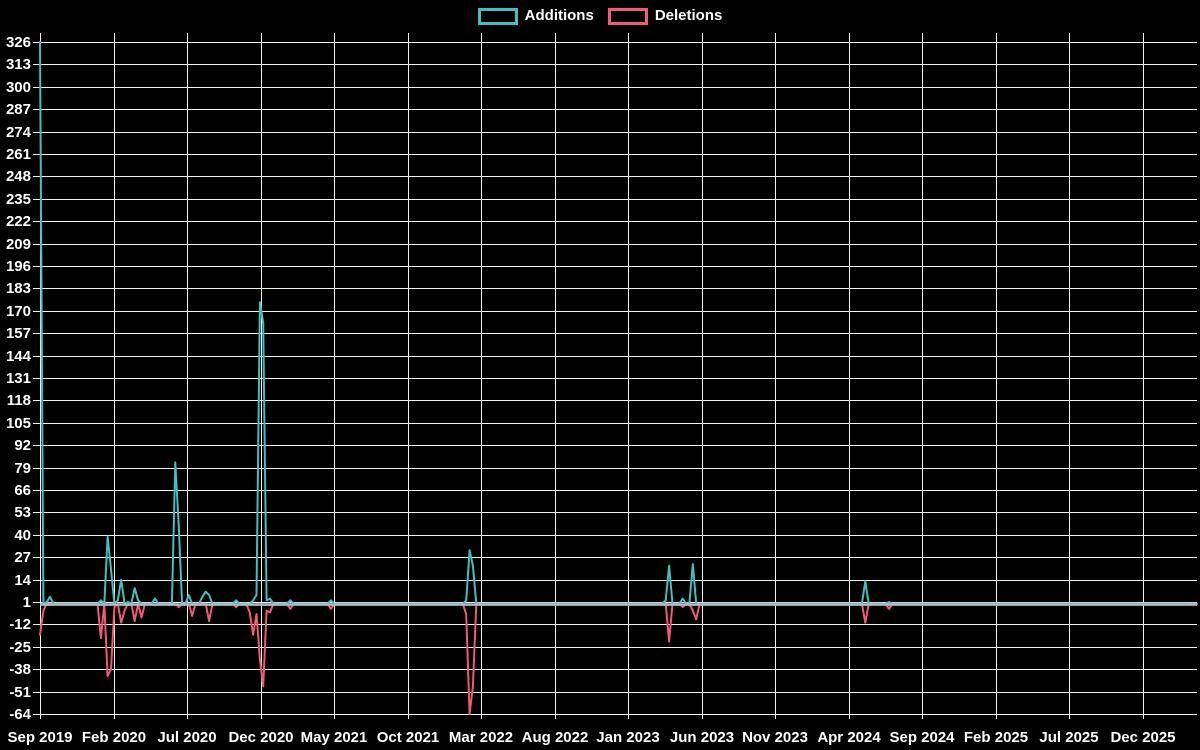  I want to click on y-tick-label: -64, so click(20, 714).